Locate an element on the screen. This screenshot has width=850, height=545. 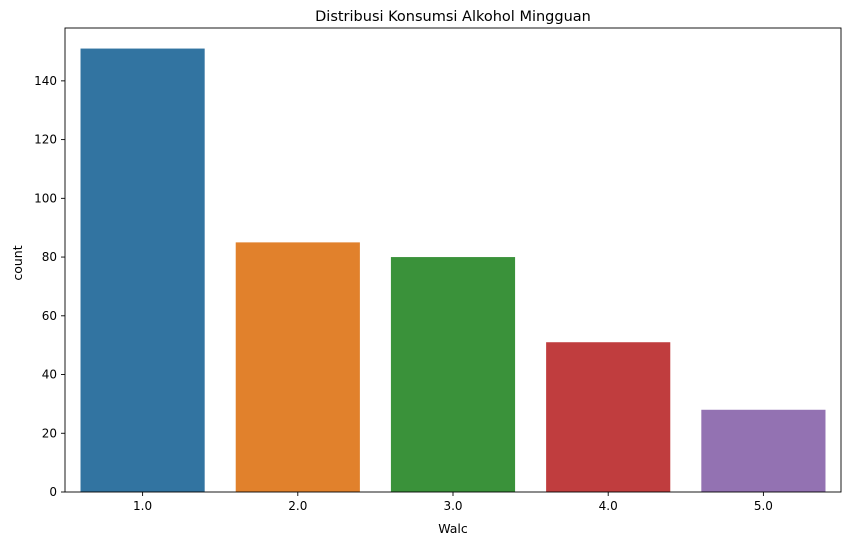
x-tick-label: 4.0 is located at coordinates (608, 506).